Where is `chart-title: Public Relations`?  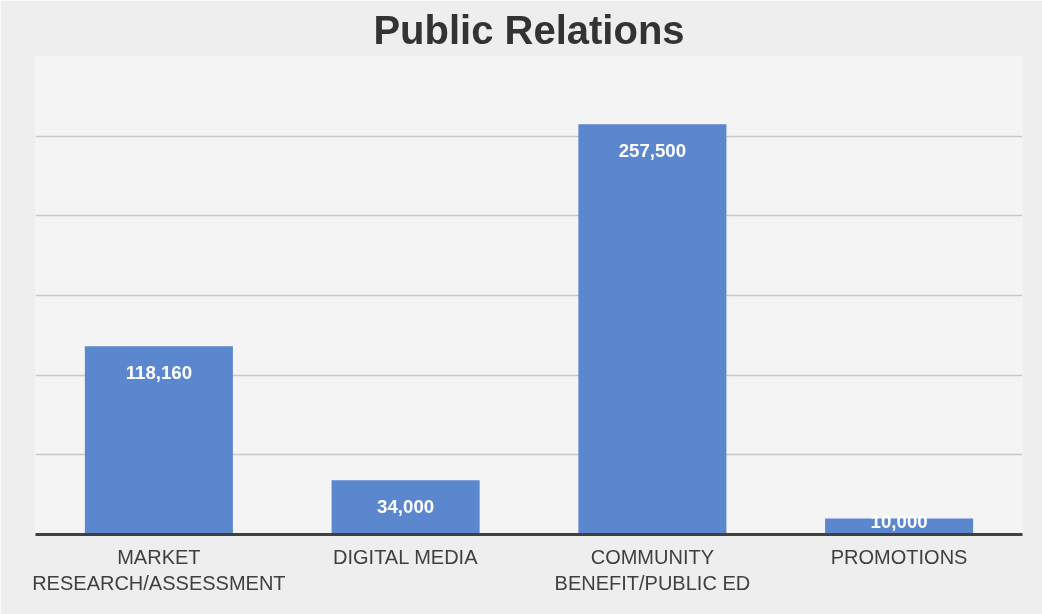
chart-title: Public Relations is located at coordinates (529, 29).